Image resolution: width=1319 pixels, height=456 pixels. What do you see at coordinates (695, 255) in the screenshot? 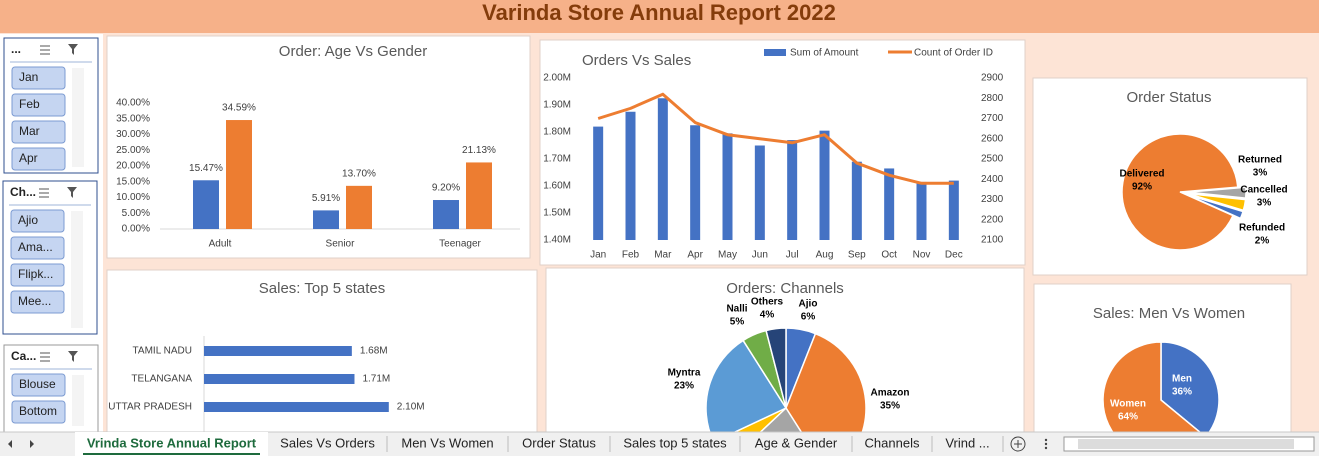
I see `x-tick-label: Apr` at bounding box center [695, 255].